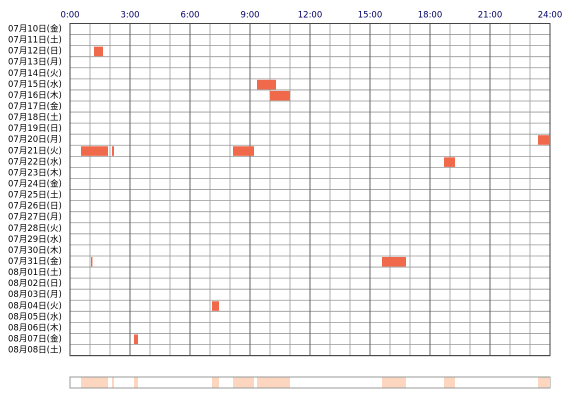 The width and height of the screenshot is (570, 404). What do you see at coordinates (35, 74) in the screenshot?
I see `date-label: 07月14日(火)` at bounding box center [35, 74].